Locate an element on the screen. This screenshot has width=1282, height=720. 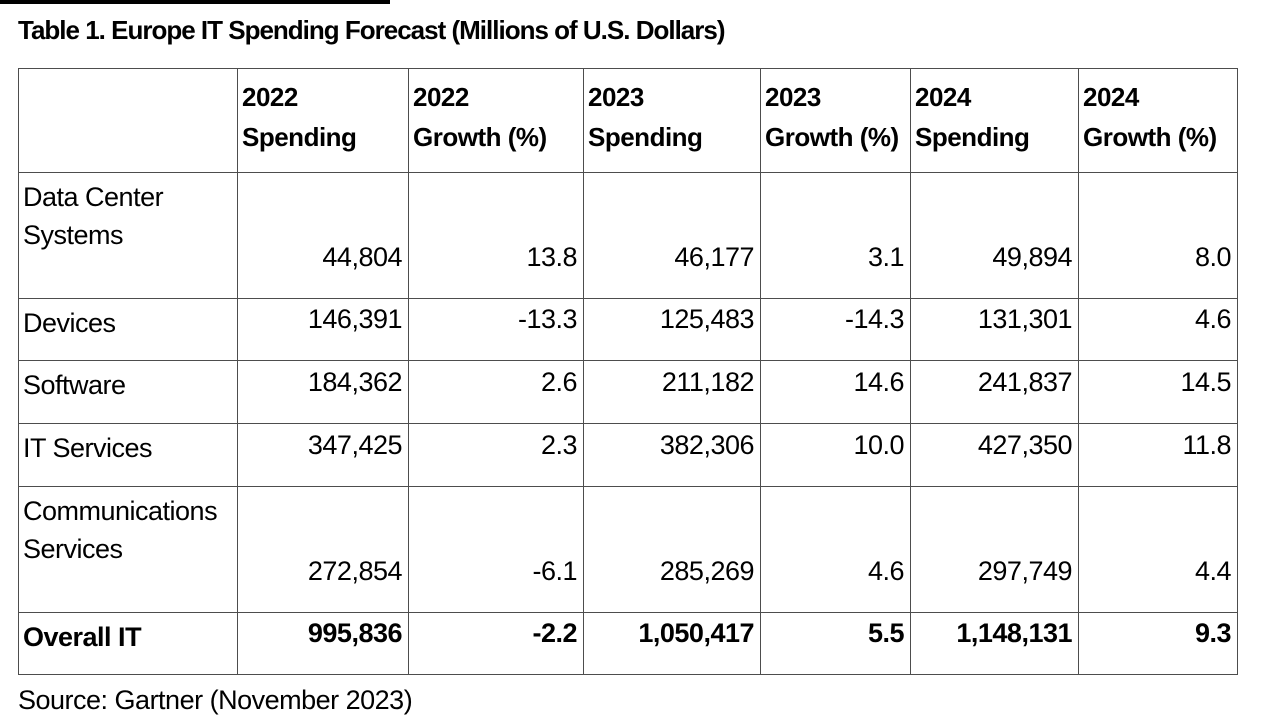
column-header-2024-growth: 2024 Growth (%) is located at coordinates (1158, 120).